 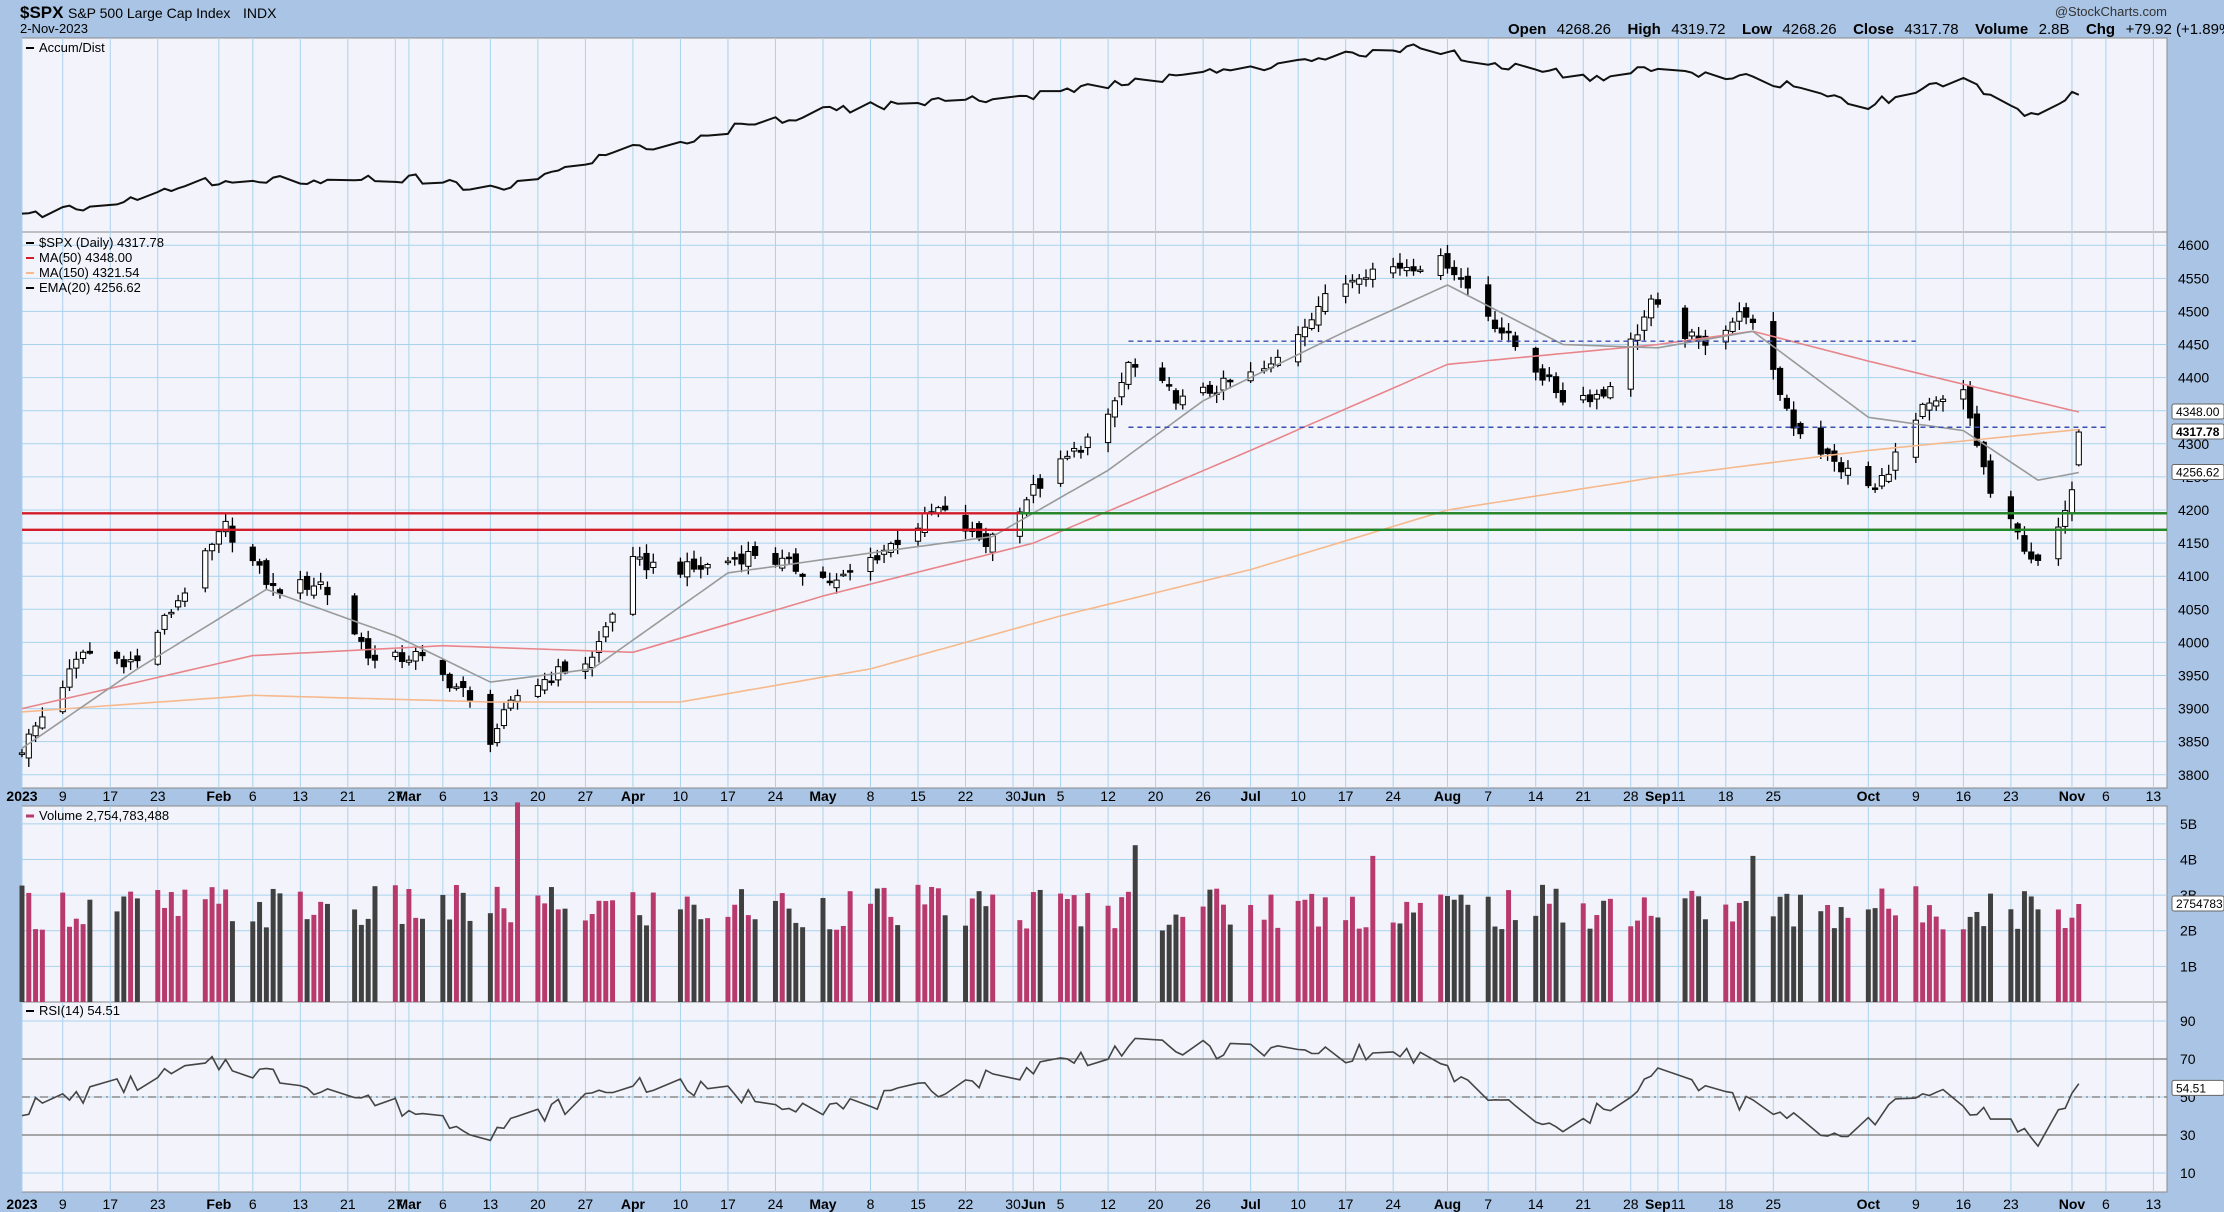 What do you see at coordinates (2193, 742) in the screenshot?
I see `price-axis-label: 3850` at bounding box center [2193, 742].